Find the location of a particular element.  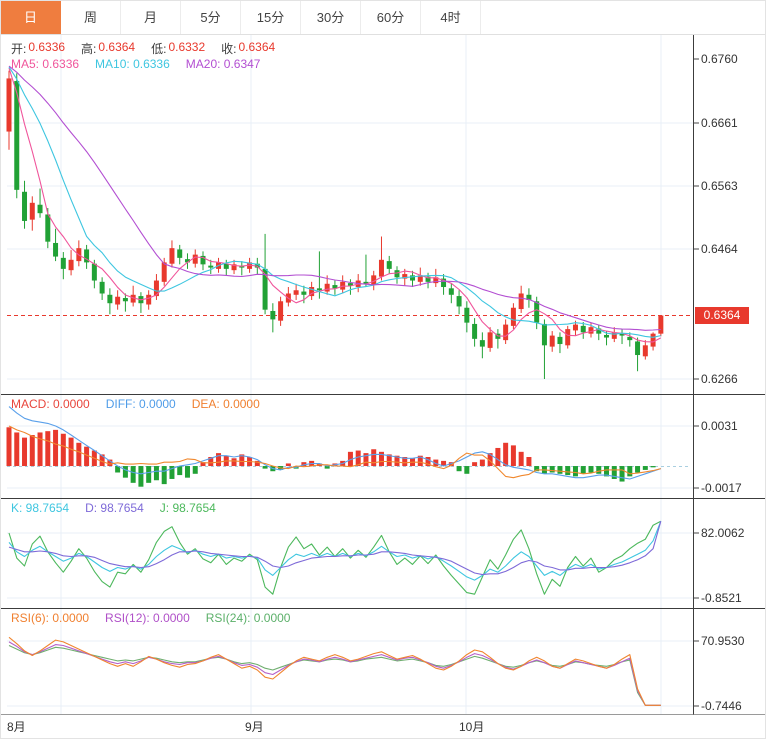

y-axis-label: 0.6760 is located at coordinates (719, 59).